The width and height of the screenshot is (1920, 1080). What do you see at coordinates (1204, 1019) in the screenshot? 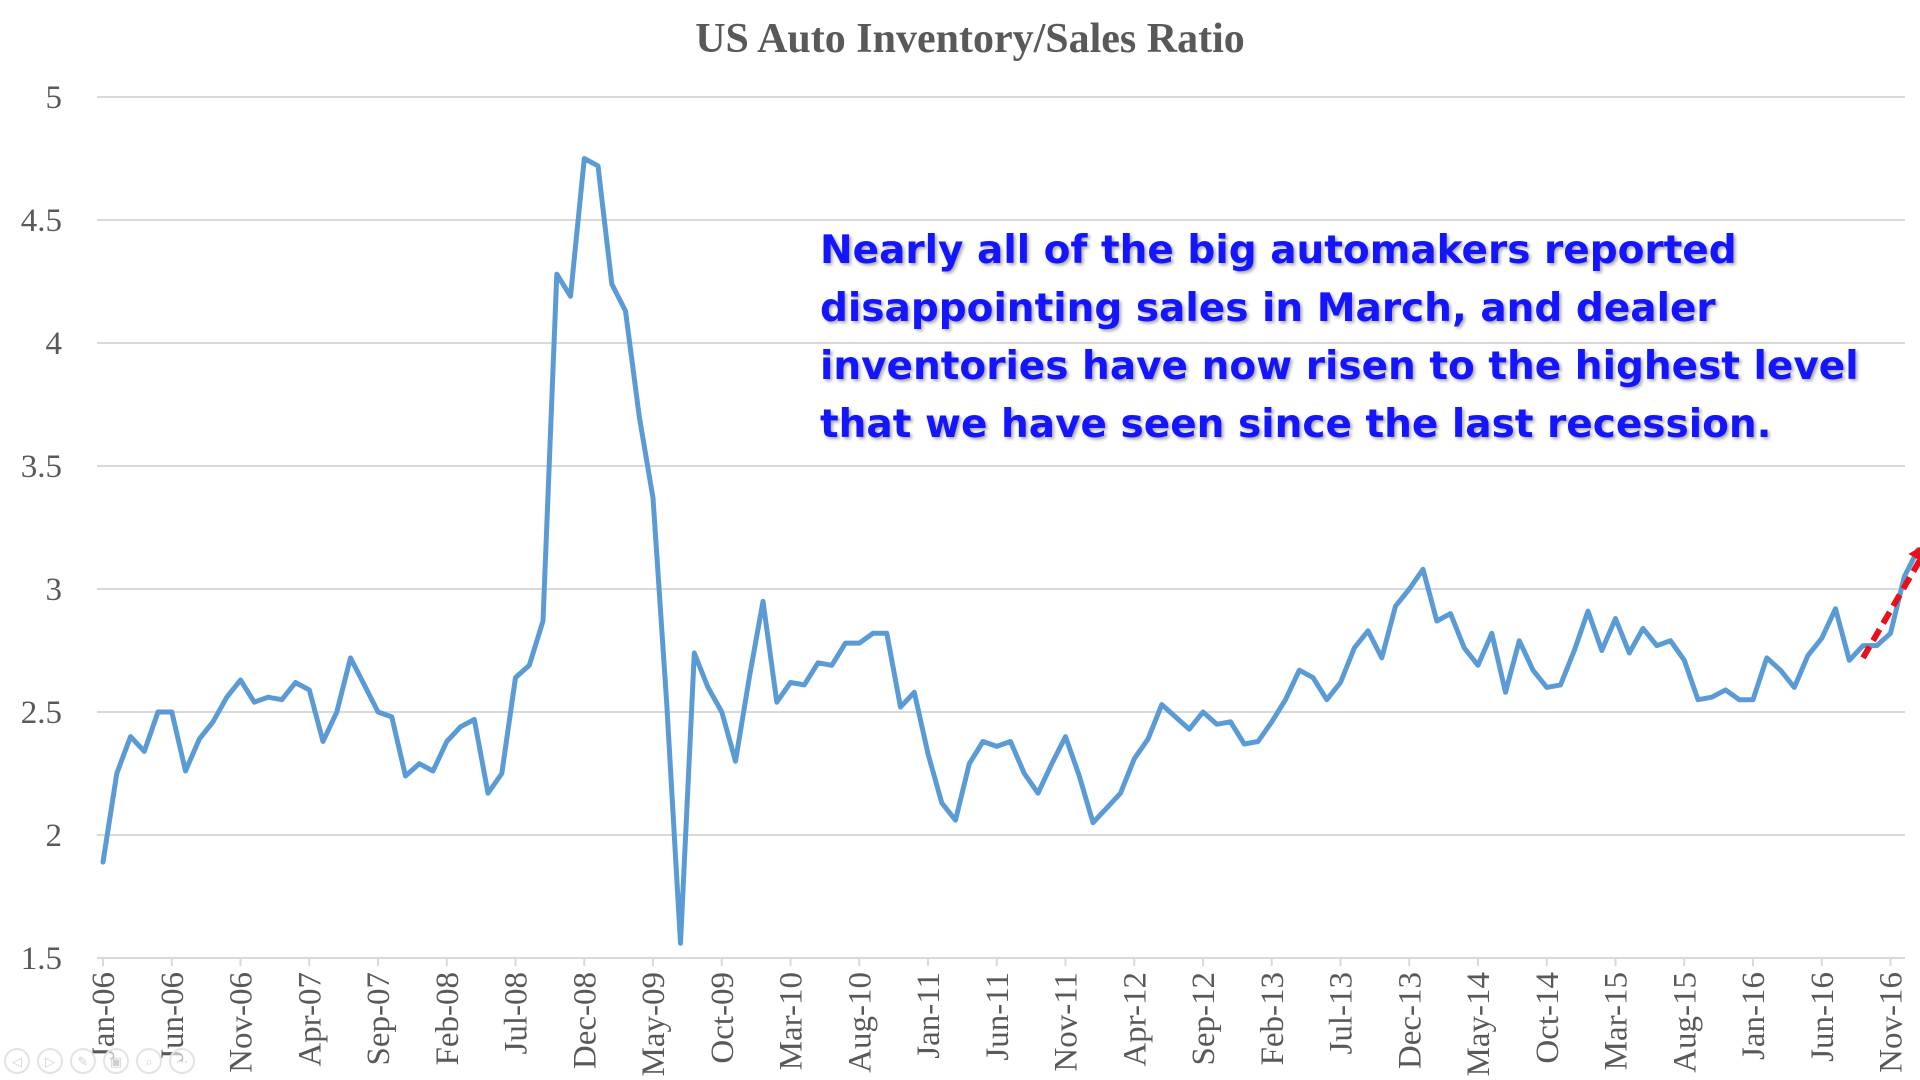
I see `x-tick-label: Sep-12` at bounding box center [1204, 1019].